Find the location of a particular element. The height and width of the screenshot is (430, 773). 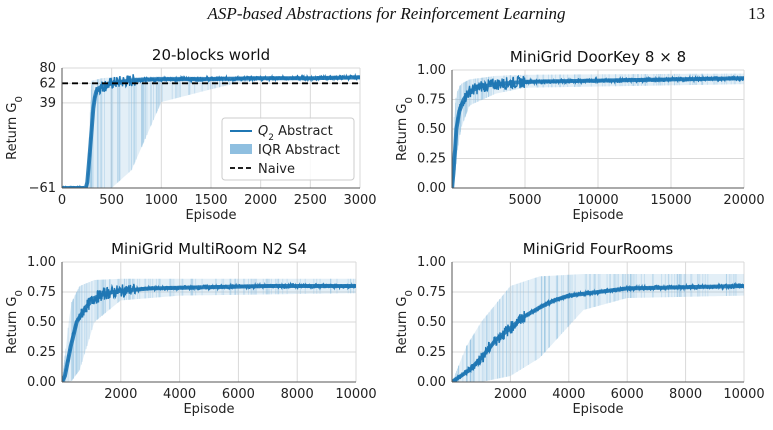

chart-title: 20-blocks world is located at coordinates (211, 55).